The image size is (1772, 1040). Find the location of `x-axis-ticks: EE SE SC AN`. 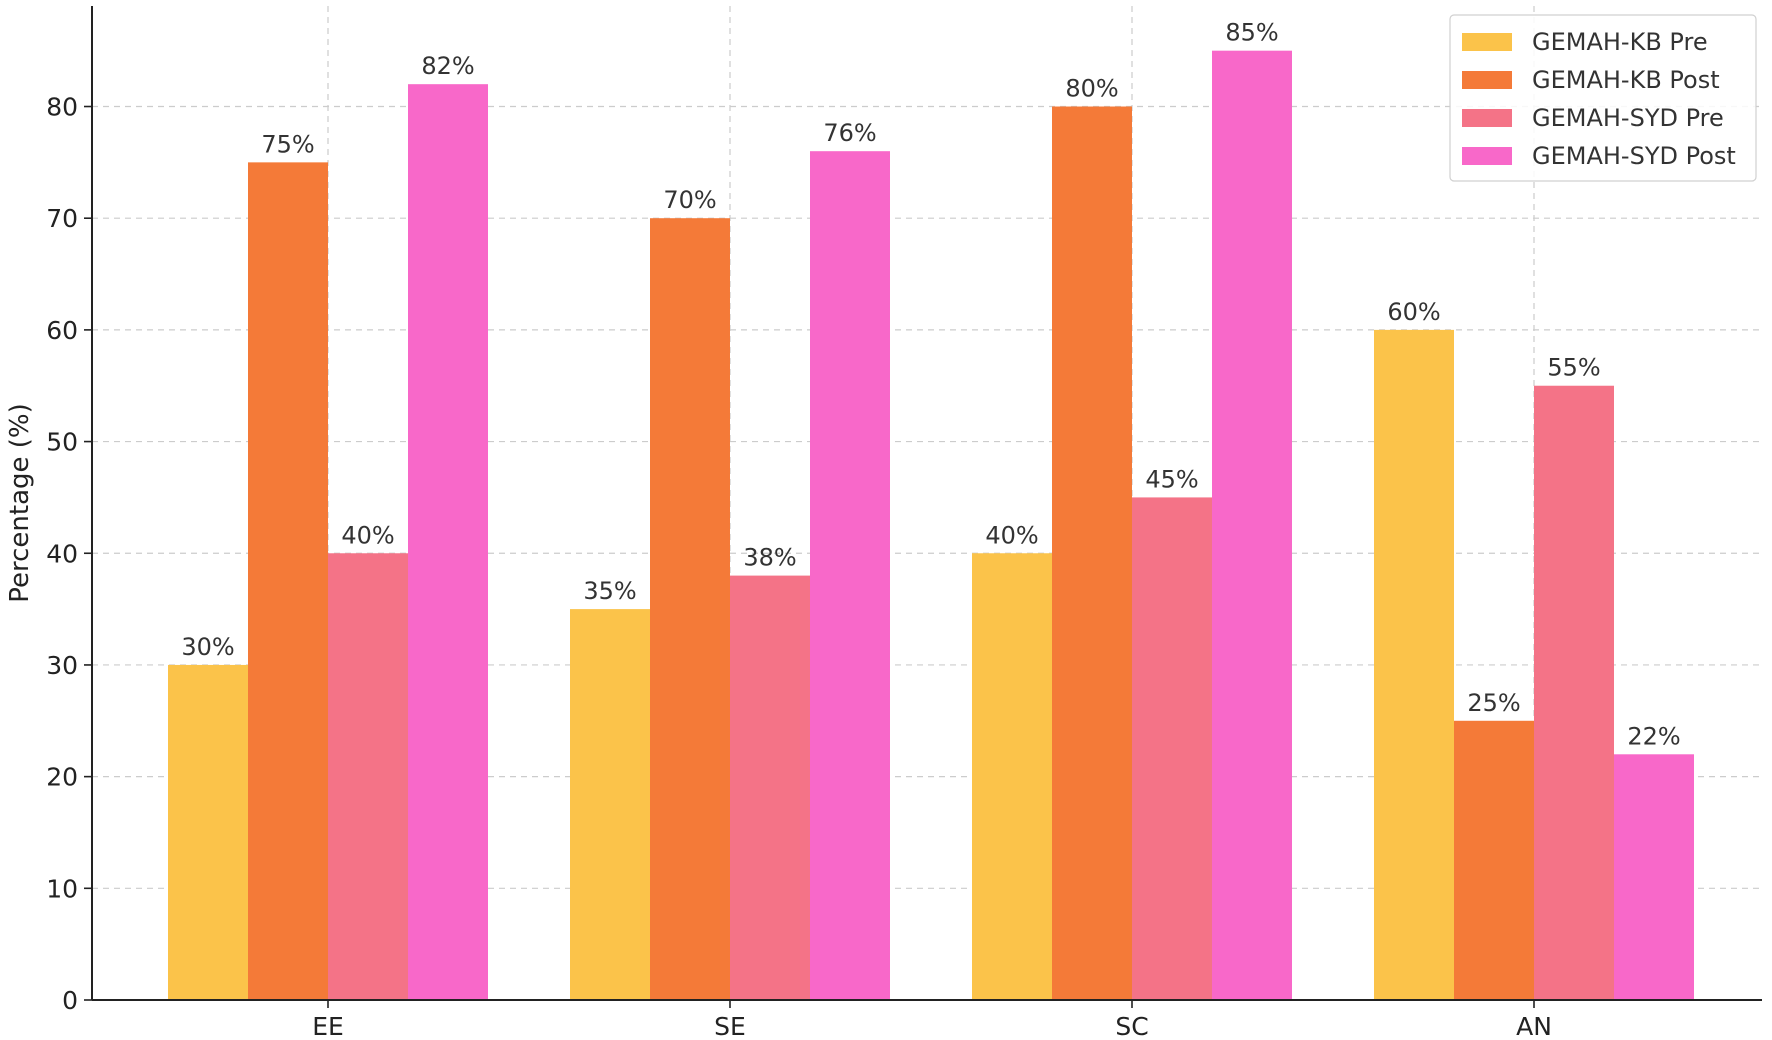

x-axis-ticks: EE SE SC AN is located at coordinates (932, 1020).